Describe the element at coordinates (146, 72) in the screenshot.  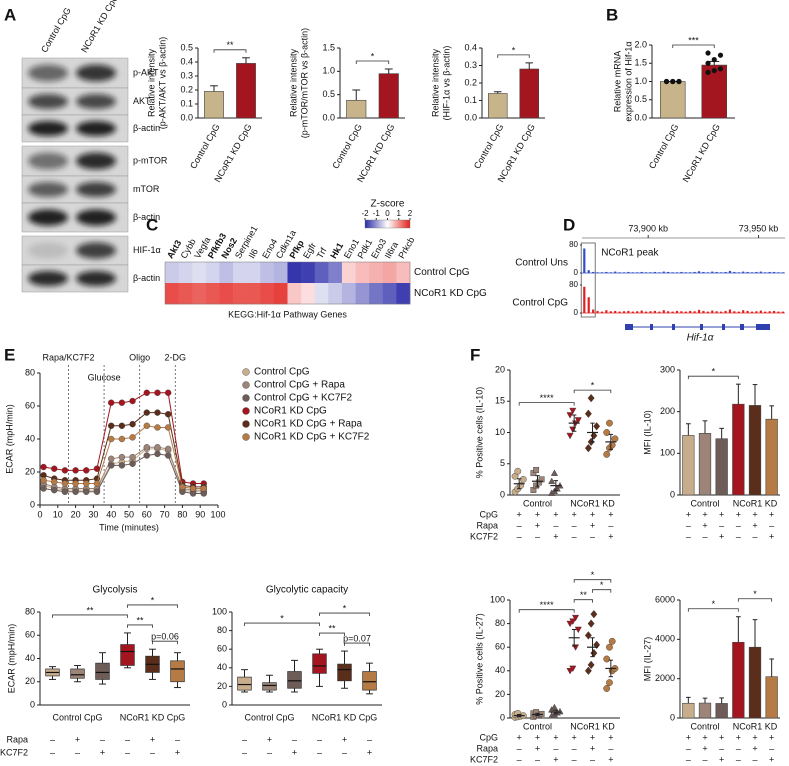
I see `band-label: p-AKT` at that location.